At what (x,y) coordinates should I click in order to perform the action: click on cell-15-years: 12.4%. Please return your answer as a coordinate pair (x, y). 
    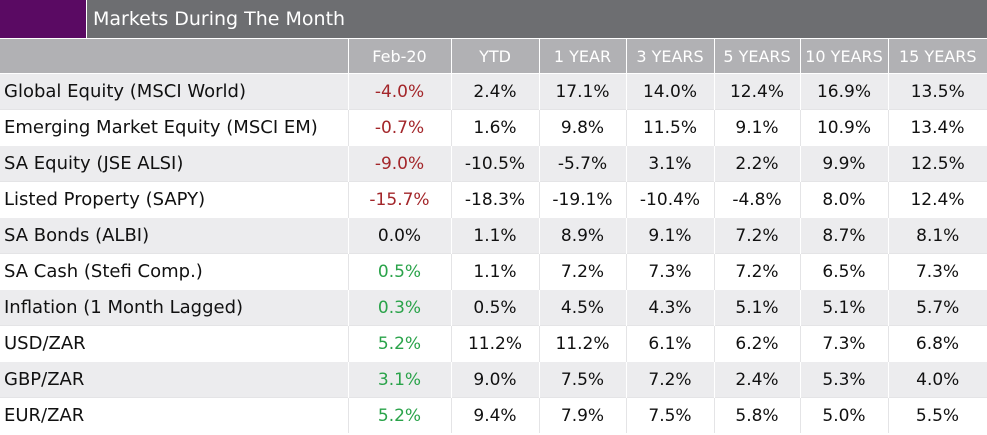
    Looking at the image, I should click on (937, 199).